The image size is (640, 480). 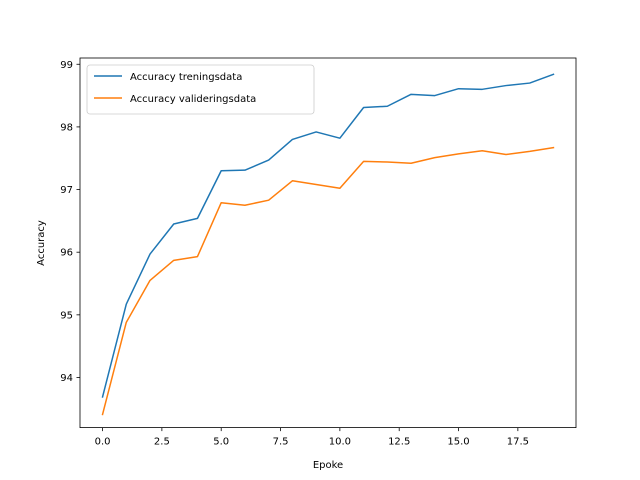 I want to click on y-tick-label: 99, so click(x=66, y=65).